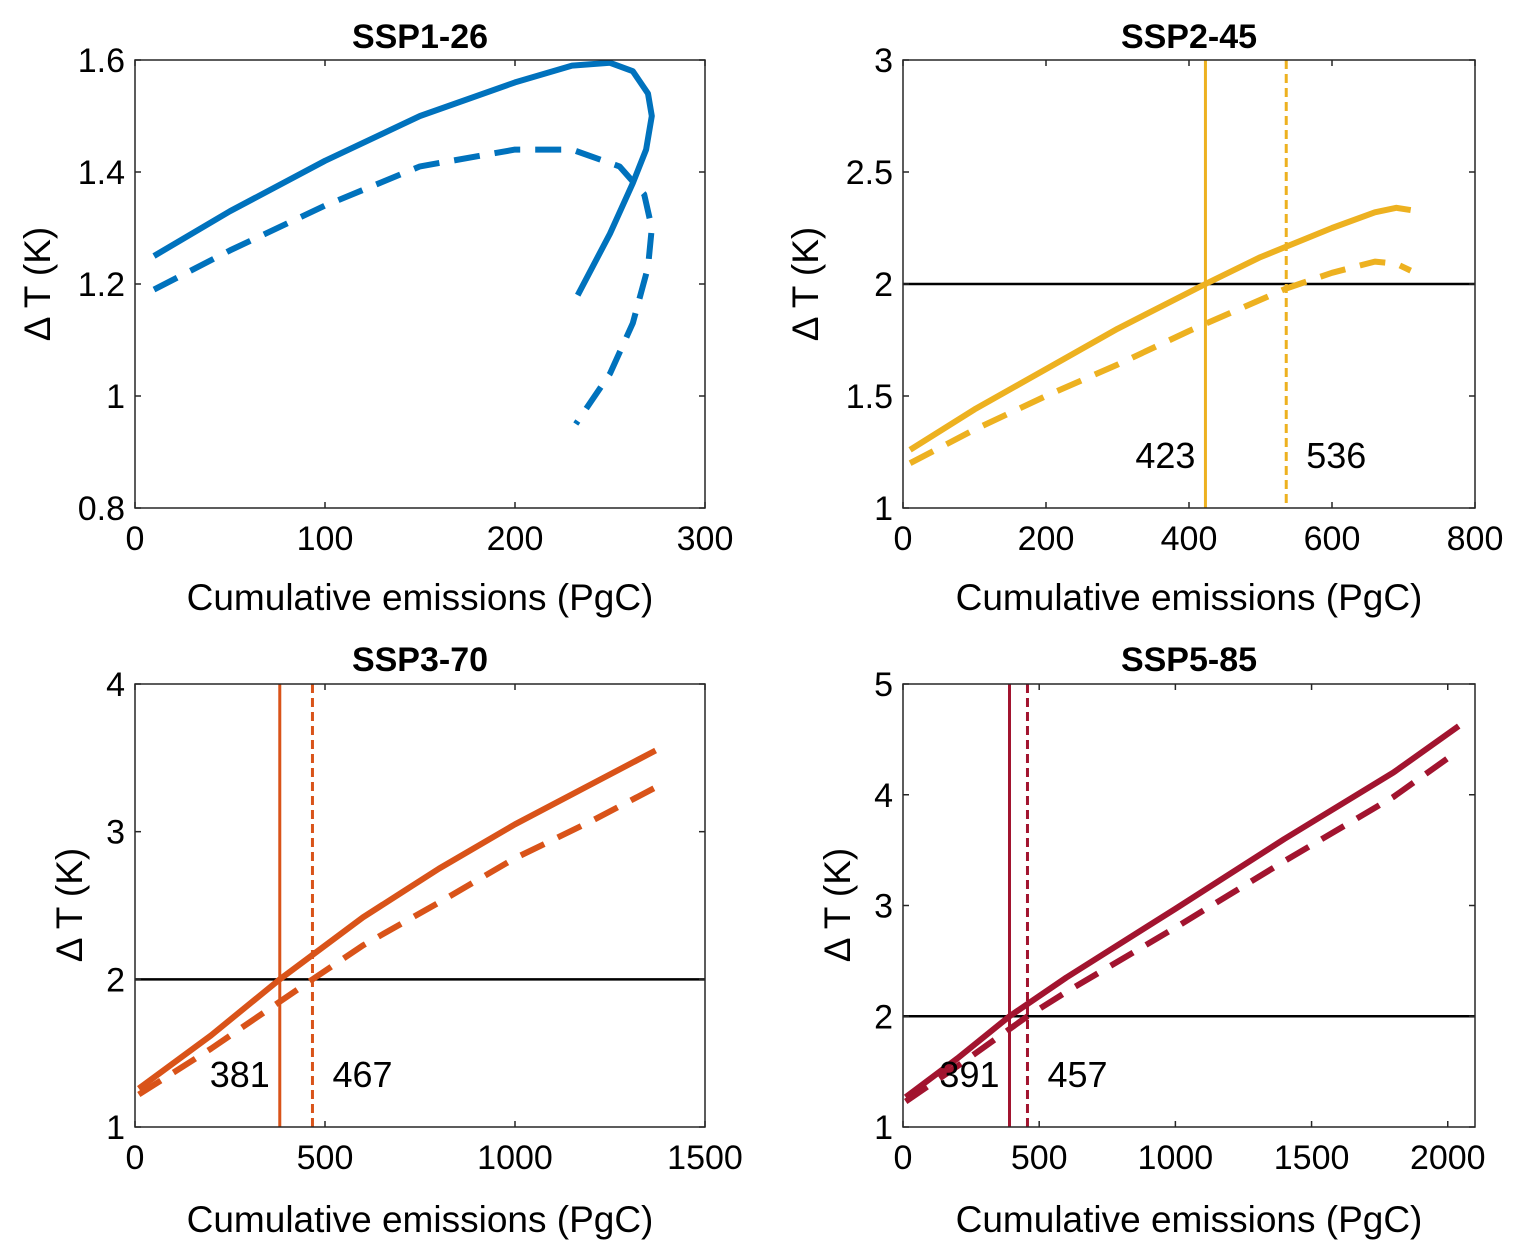 Image resolution: width=1521 pixels, height=1258 pixels. What do you see at coordinates (1448, 1158) in the screenshot?
I see `x-tick-label: 2000` at bounding box center [1448, 1158].